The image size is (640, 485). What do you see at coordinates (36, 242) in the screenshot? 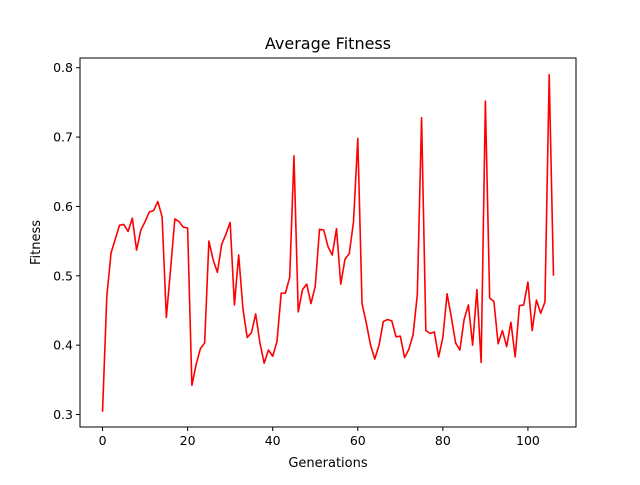
I see `y-axis-label: Fitness` at bounding box center [36, 242].